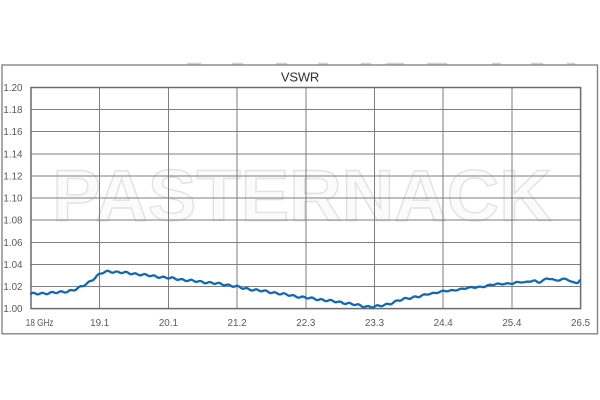 Image resolution: width=600 pixels, height=400 pixels. Describe the element at coordinates (13, 309) in the screenshot. I see `svg-text: 1.00` at that location.